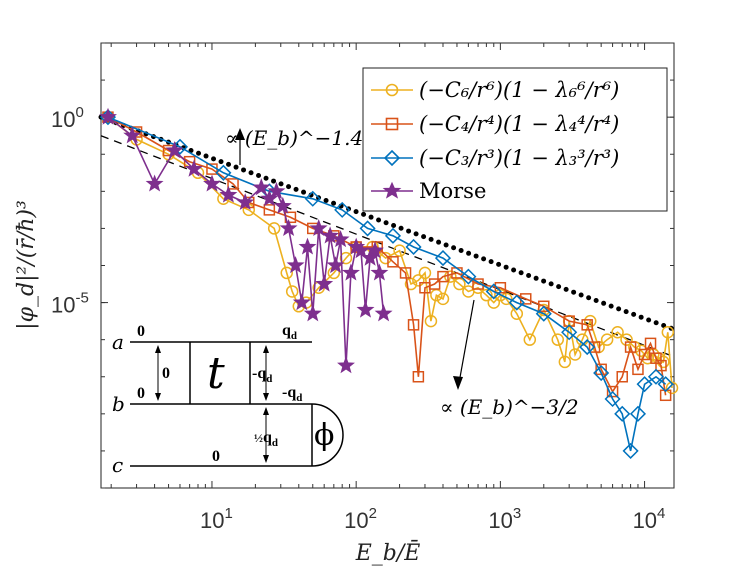 This screenshot has height=575, width=746. What do you see at coordinates (292, 394) in the screenshot?
I see `diagram-minus-q-right: -qd` at bounding box center [292, 394].